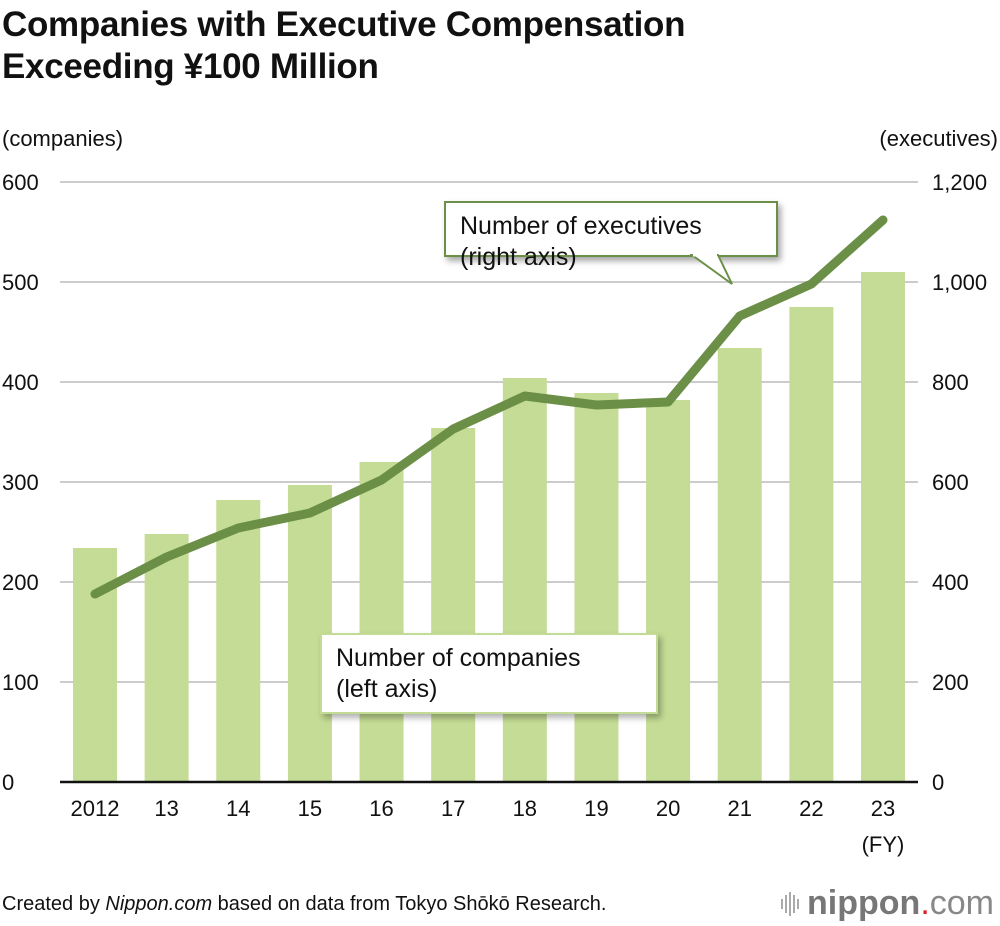  Describe the element at coordinates (387, 689) in the screenshot. I see `companies-callout-line-2: (left axis)` at that location.